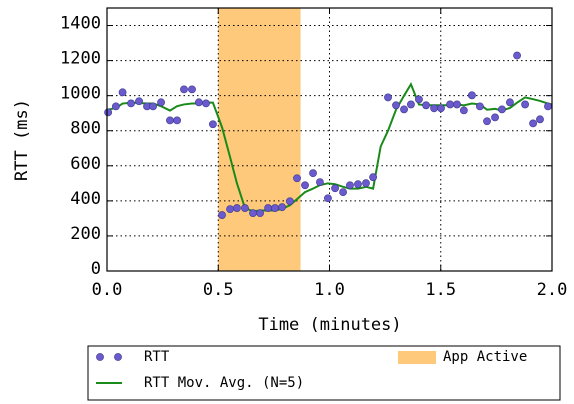  What do you see at coordinates (324, 373) in the screenshot?
I see `legend-box` at bounding box center [324, 373].